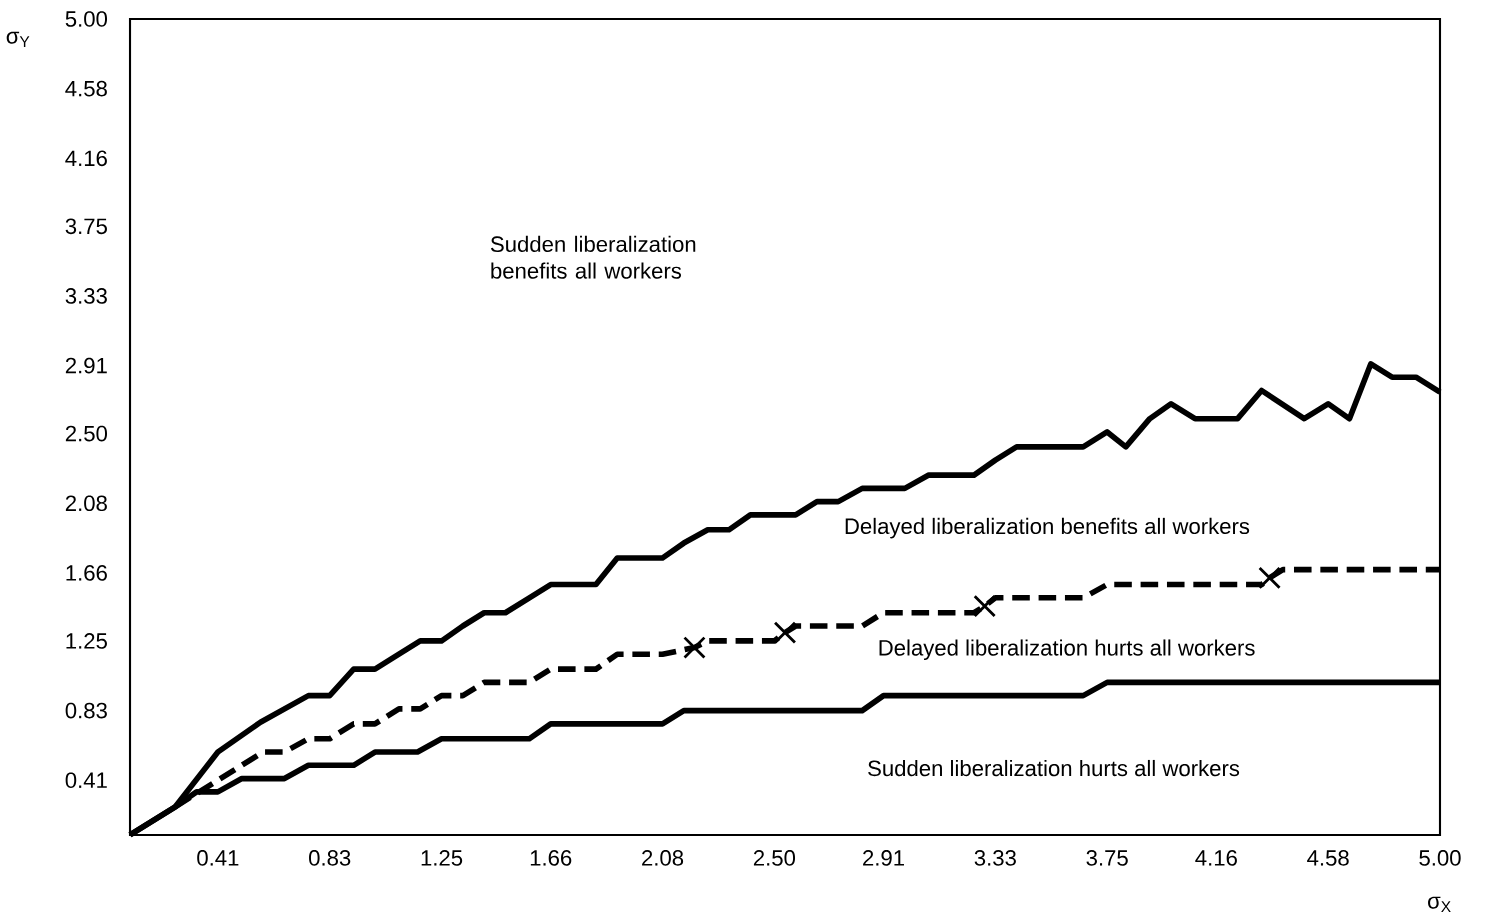 This screenshot has height=924, width=1485. I want to click on x-tick-label: 3.33, so click(995, 858).